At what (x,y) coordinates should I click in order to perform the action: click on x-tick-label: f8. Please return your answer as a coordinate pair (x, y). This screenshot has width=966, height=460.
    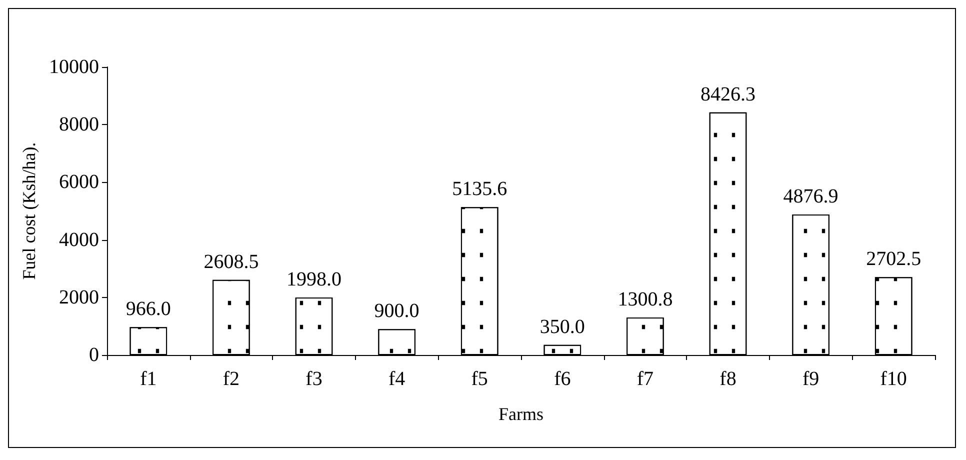
    Looking at the image, I should click on (728, 379).